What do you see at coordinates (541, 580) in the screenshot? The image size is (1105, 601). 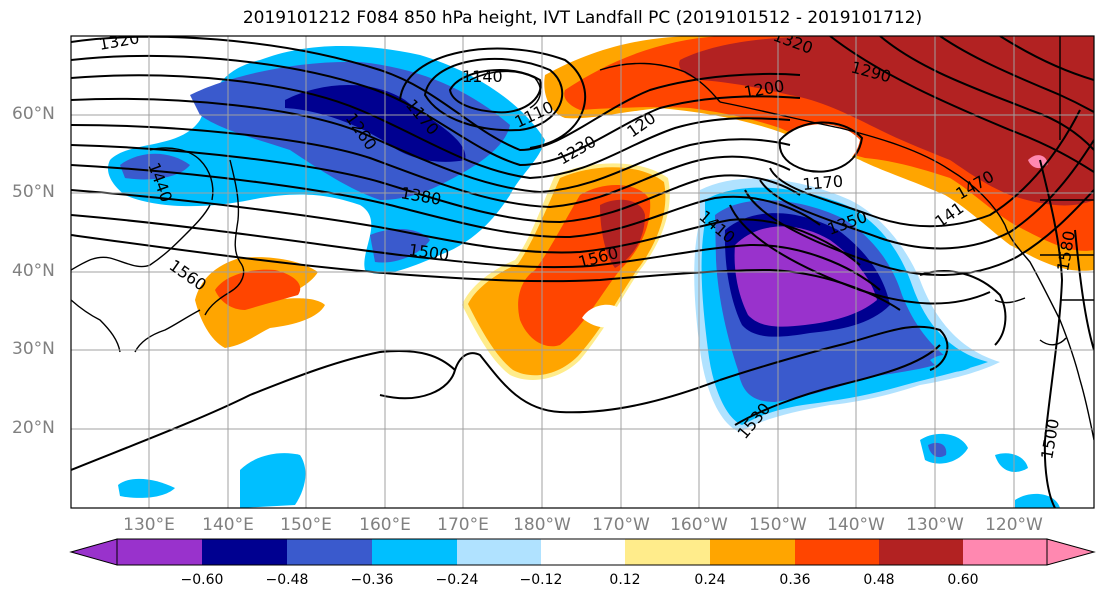 I see `colorbar-tick-label: −0.12` at bounding box center [541, 580].